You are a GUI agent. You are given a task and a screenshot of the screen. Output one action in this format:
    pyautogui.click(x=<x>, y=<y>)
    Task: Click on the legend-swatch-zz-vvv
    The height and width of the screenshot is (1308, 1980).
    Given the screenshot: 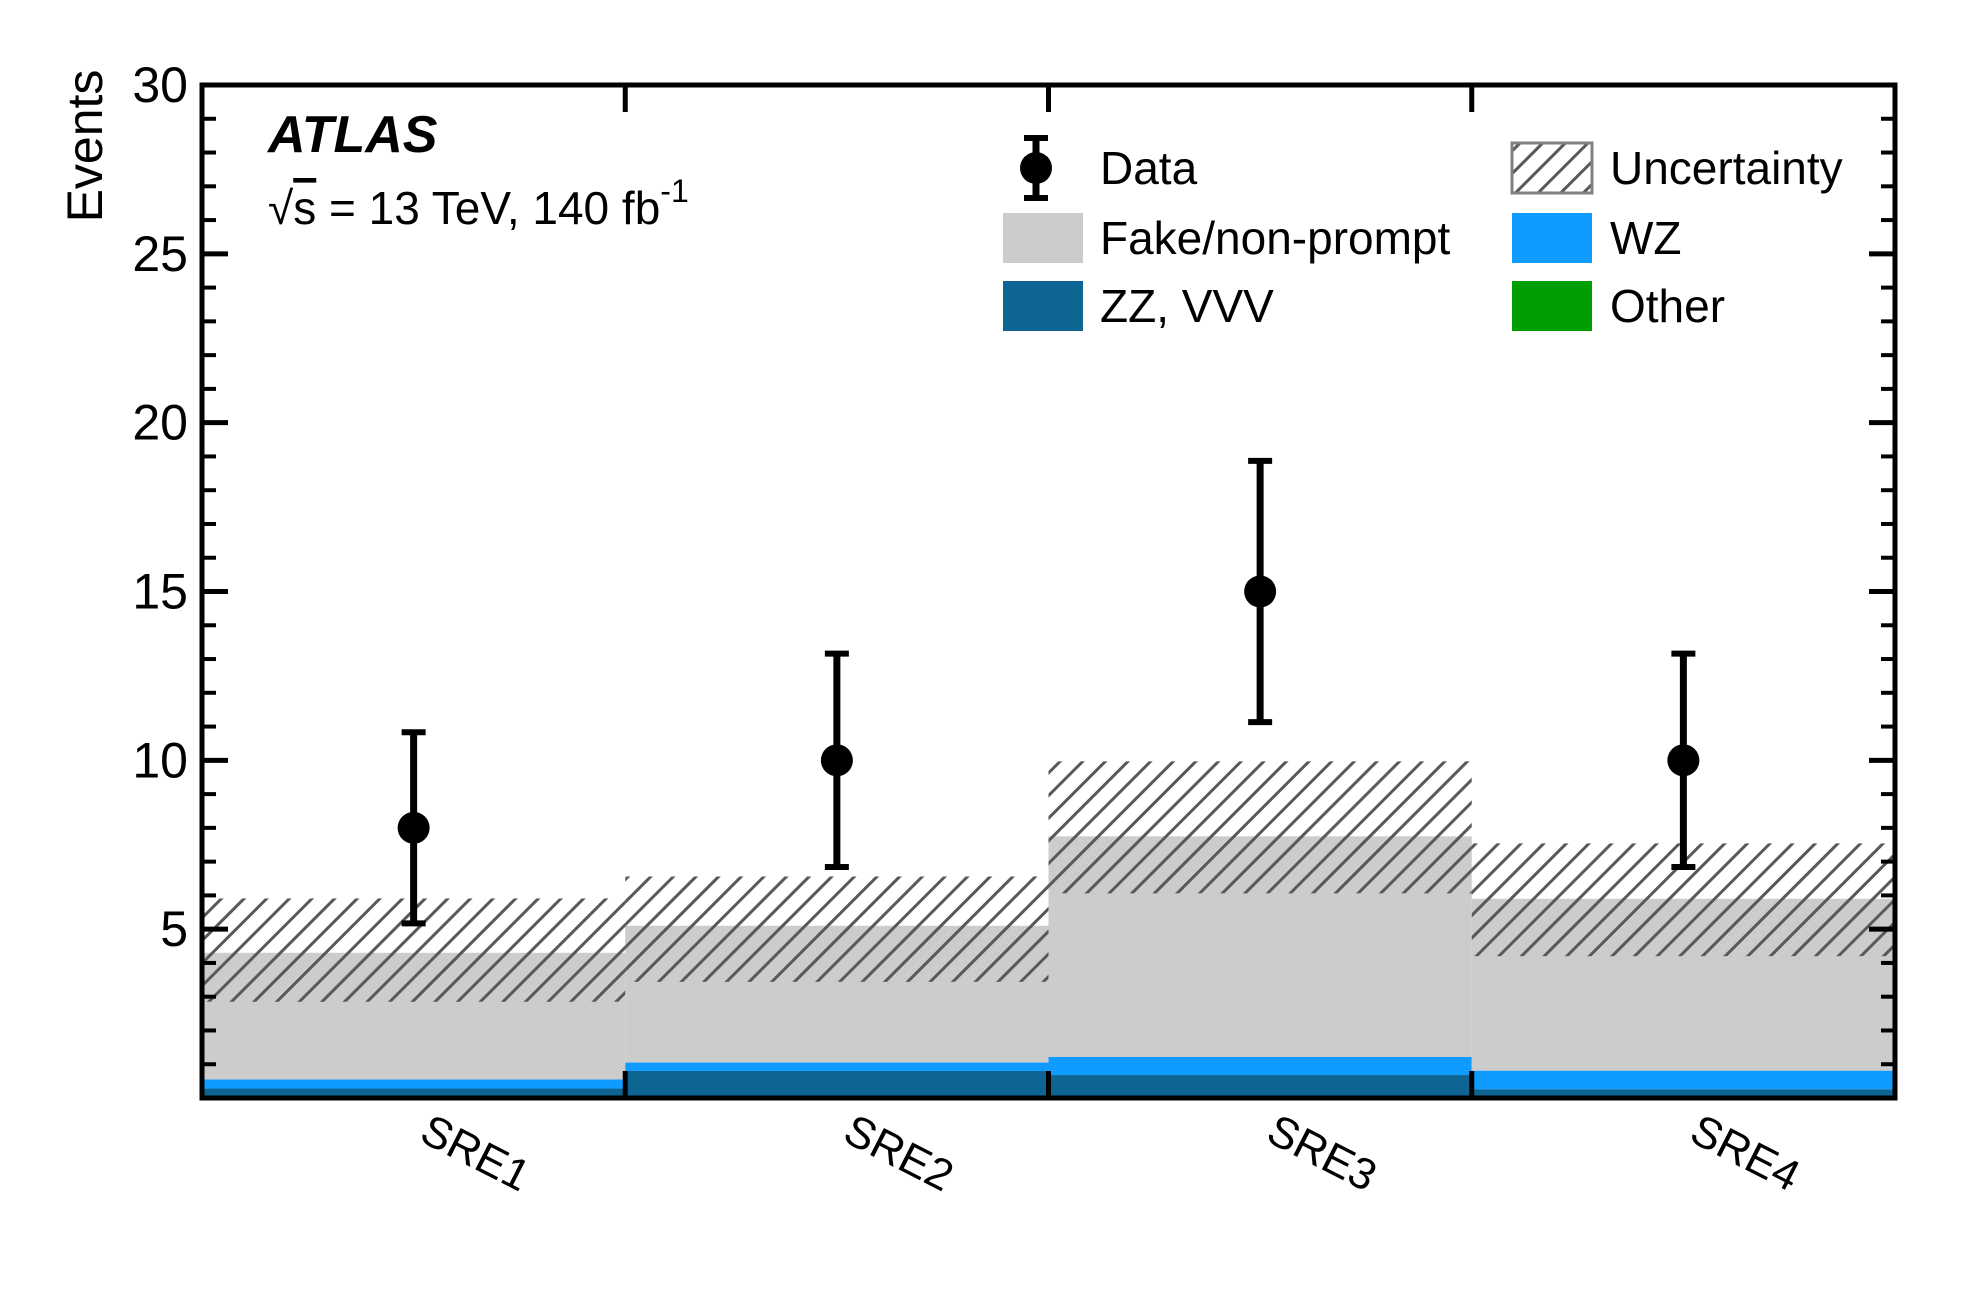 What is the action you would take?
    pyautogui.click(x=1043, y=306)
    